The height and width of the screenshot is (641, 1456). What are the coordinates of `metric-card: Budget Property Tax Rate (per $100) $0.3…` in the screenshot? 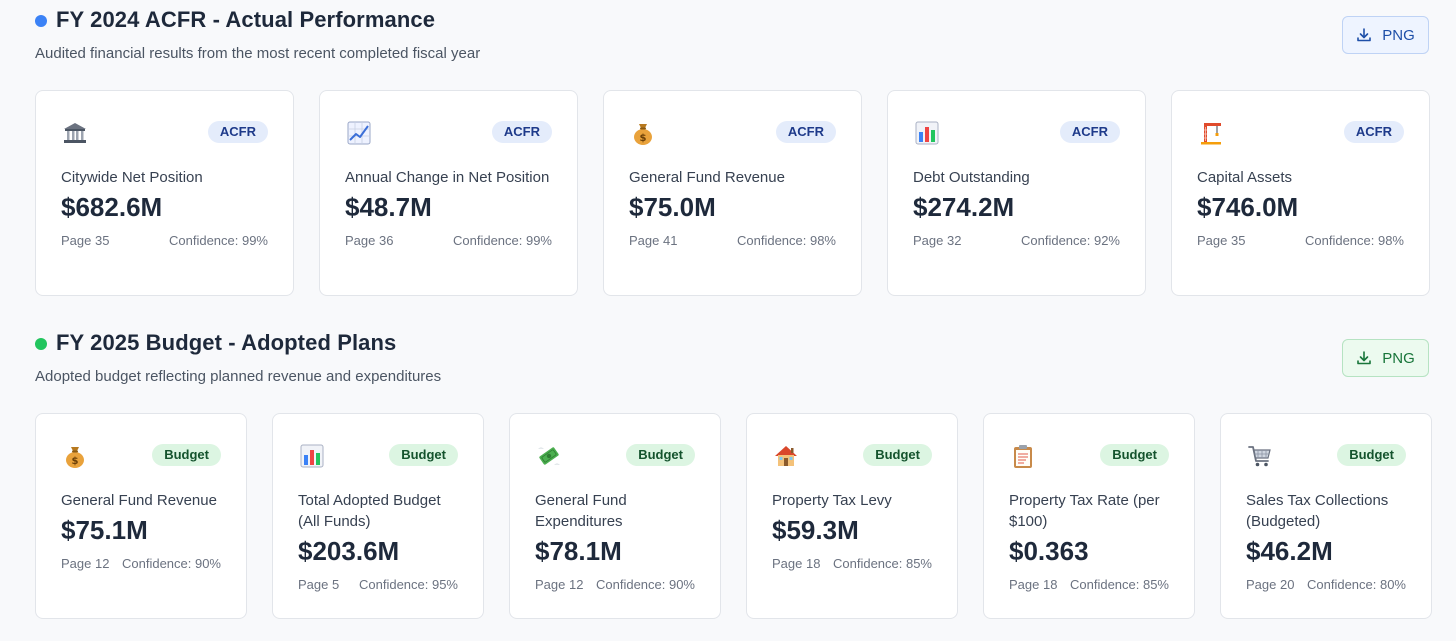 It's located at (1089, 516).